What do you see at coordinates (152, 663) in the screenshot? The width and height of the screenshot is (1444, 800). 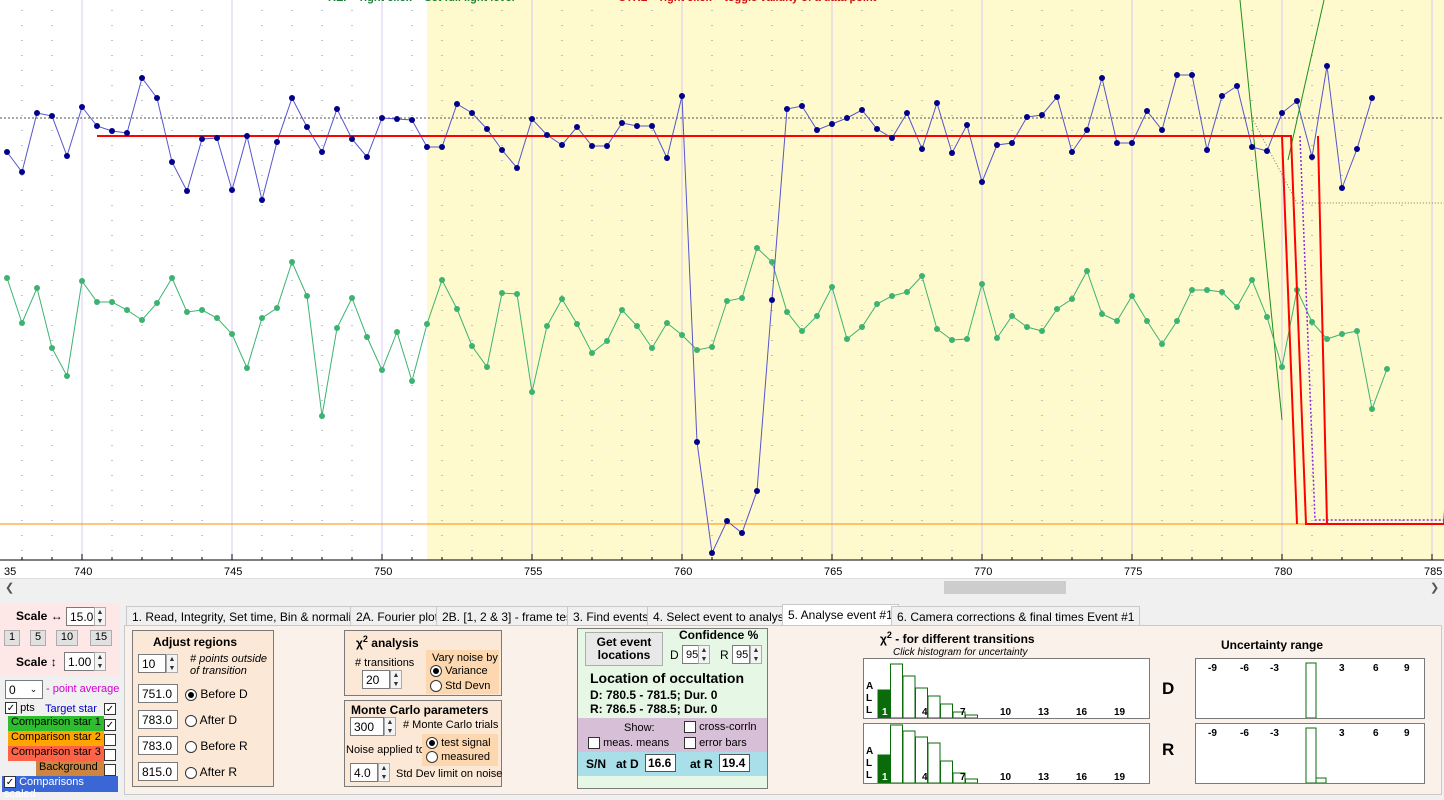 I see `points-outside-input: 10` at bounding box center [152, 663].